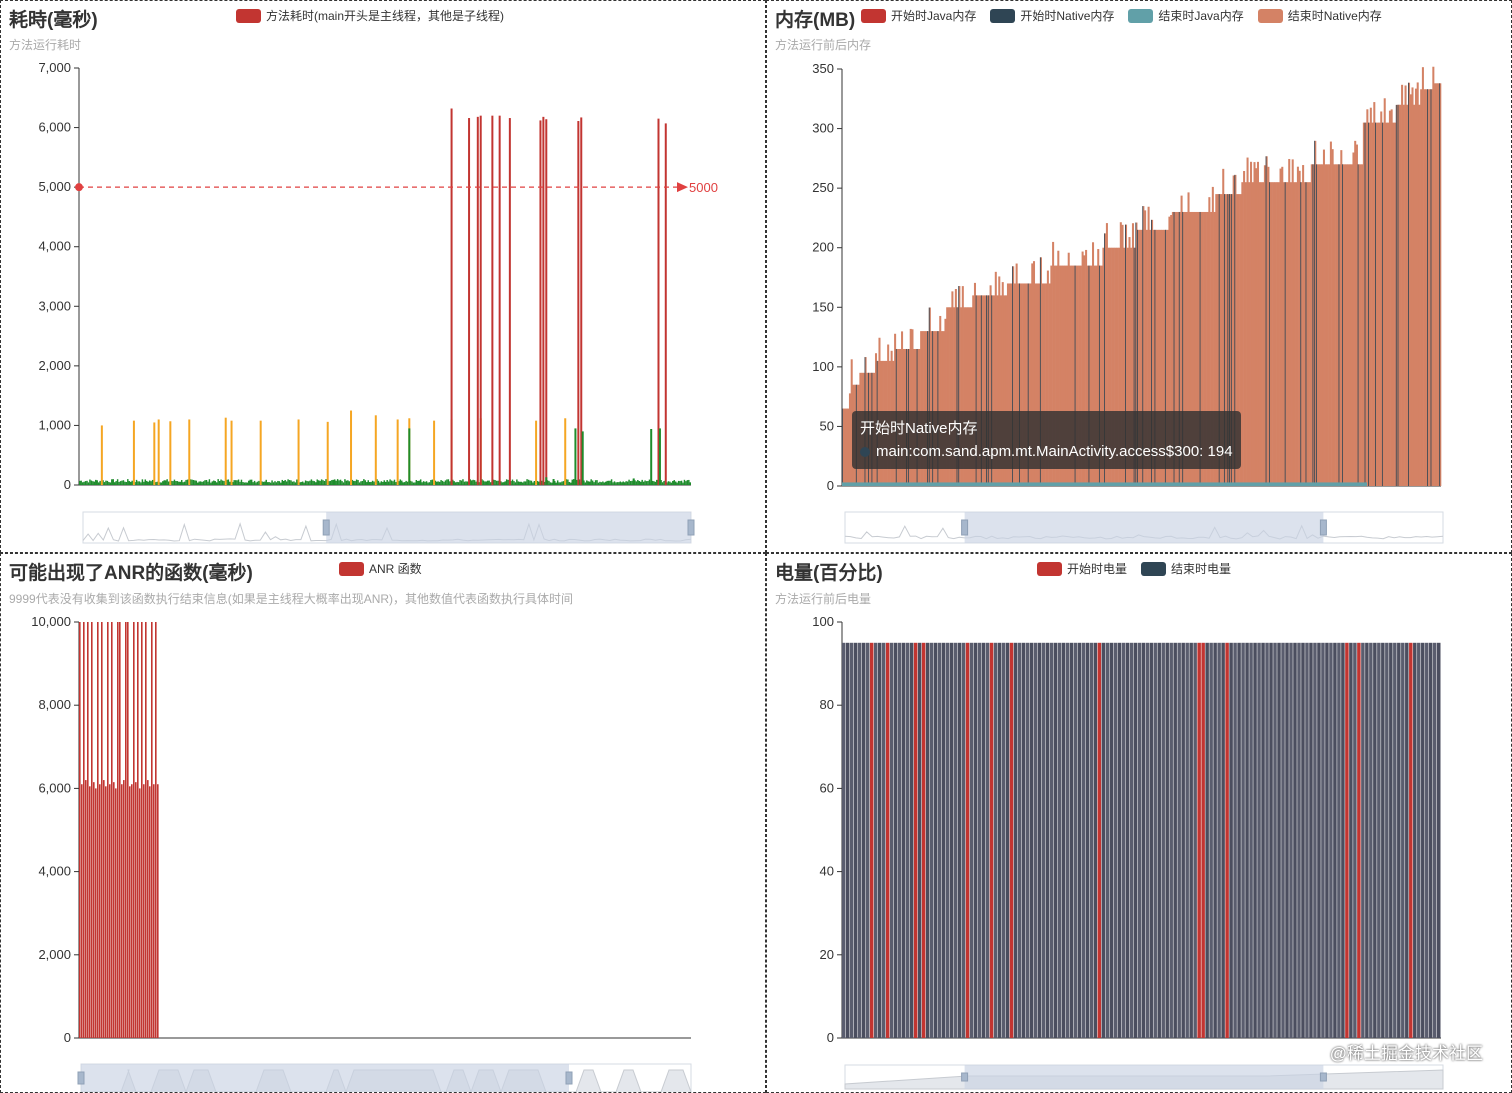  I want to click on legend-item-end-native: 结束时Native内存, so click(1319, 15).